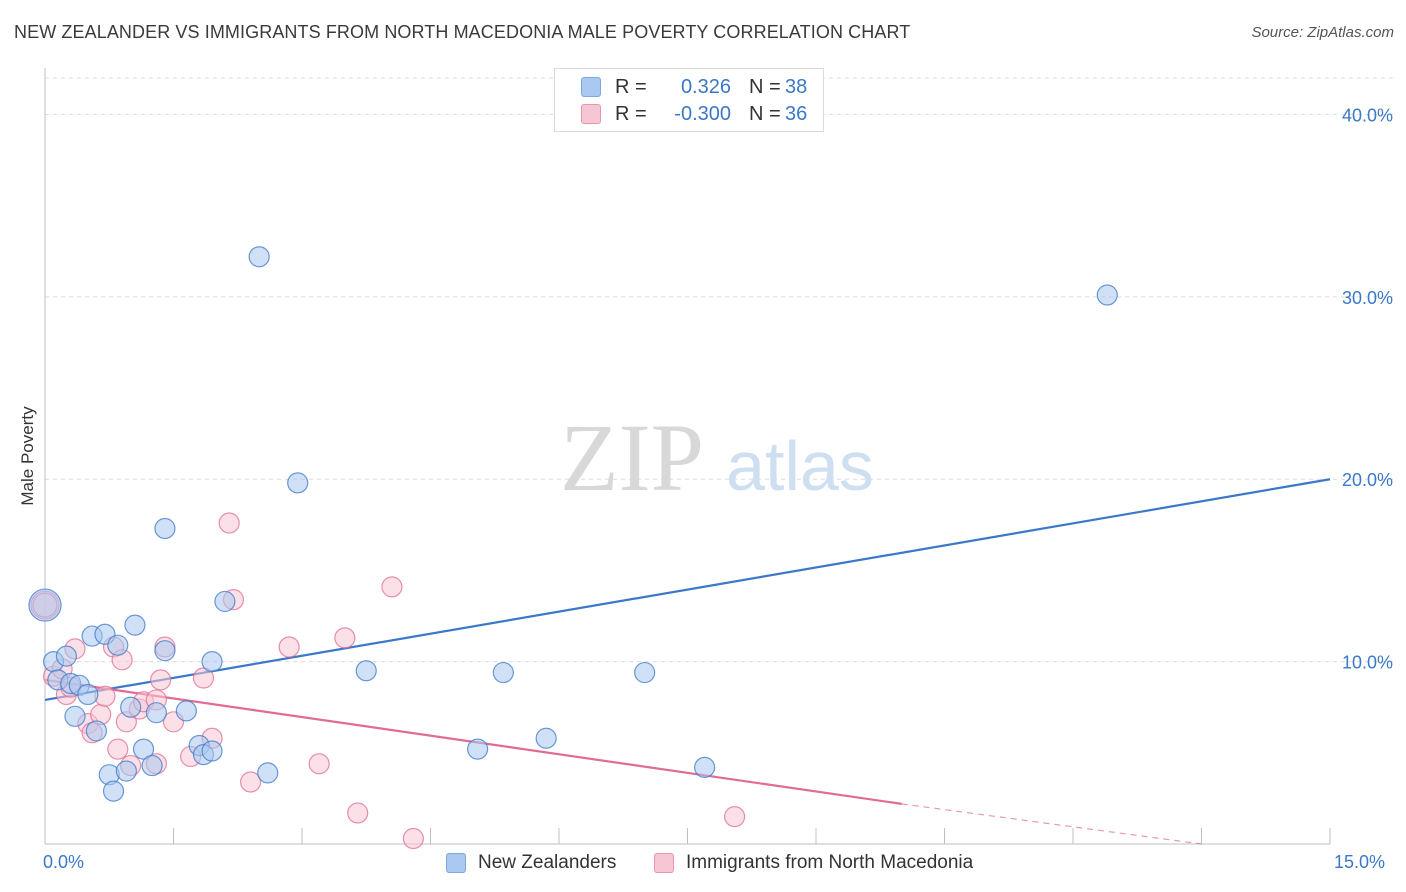 Image resolution: width=1406 pixels, height=892 pixels. Describe the element at coordinates (1051, 824) in the screenshot. I see `trend-line-extension` at that location.